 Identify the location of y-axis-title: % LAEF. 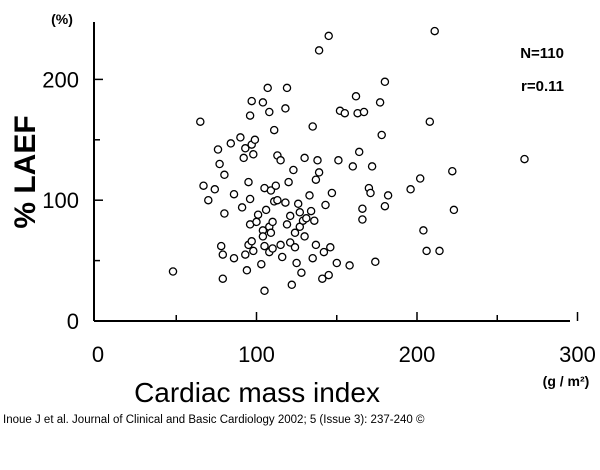
(25, 171).